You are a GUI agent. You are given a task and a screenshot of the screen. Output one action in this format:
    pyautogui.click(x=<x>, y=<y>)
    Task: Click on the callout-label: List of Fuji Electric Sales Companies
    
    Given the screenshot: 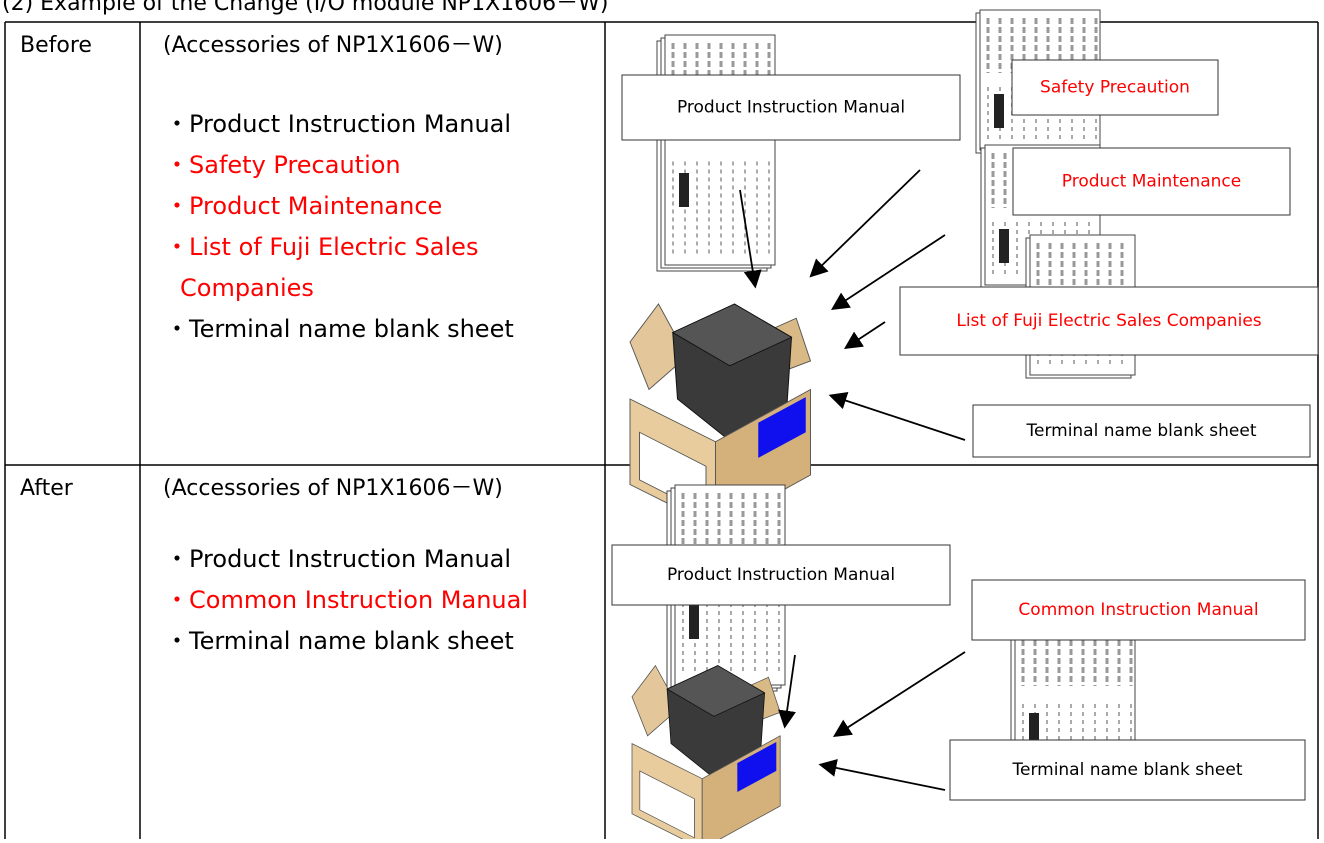 What is the action you would take?
    pyautogui.click(x=1108, y=321)
    